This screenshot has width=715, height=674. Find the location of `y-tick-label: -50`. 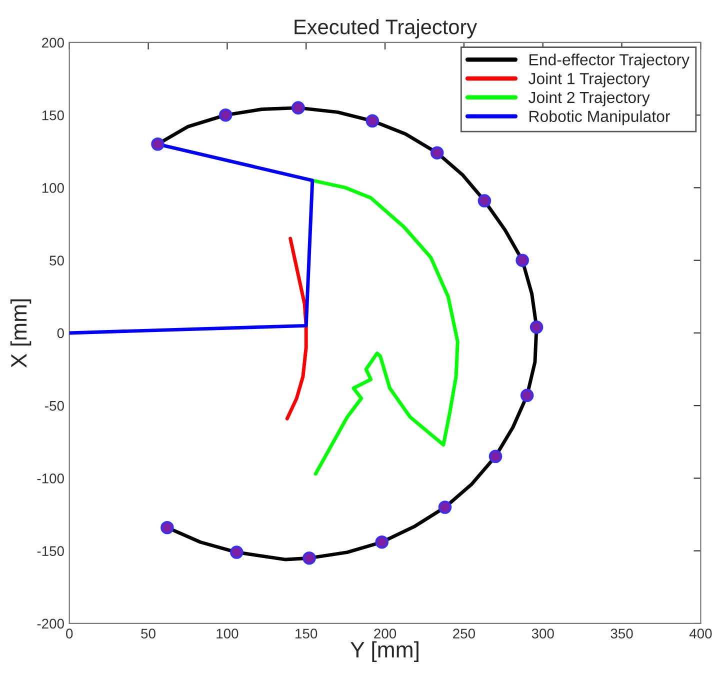

y-tick-label: -50 is located at coordinates (54, 405).